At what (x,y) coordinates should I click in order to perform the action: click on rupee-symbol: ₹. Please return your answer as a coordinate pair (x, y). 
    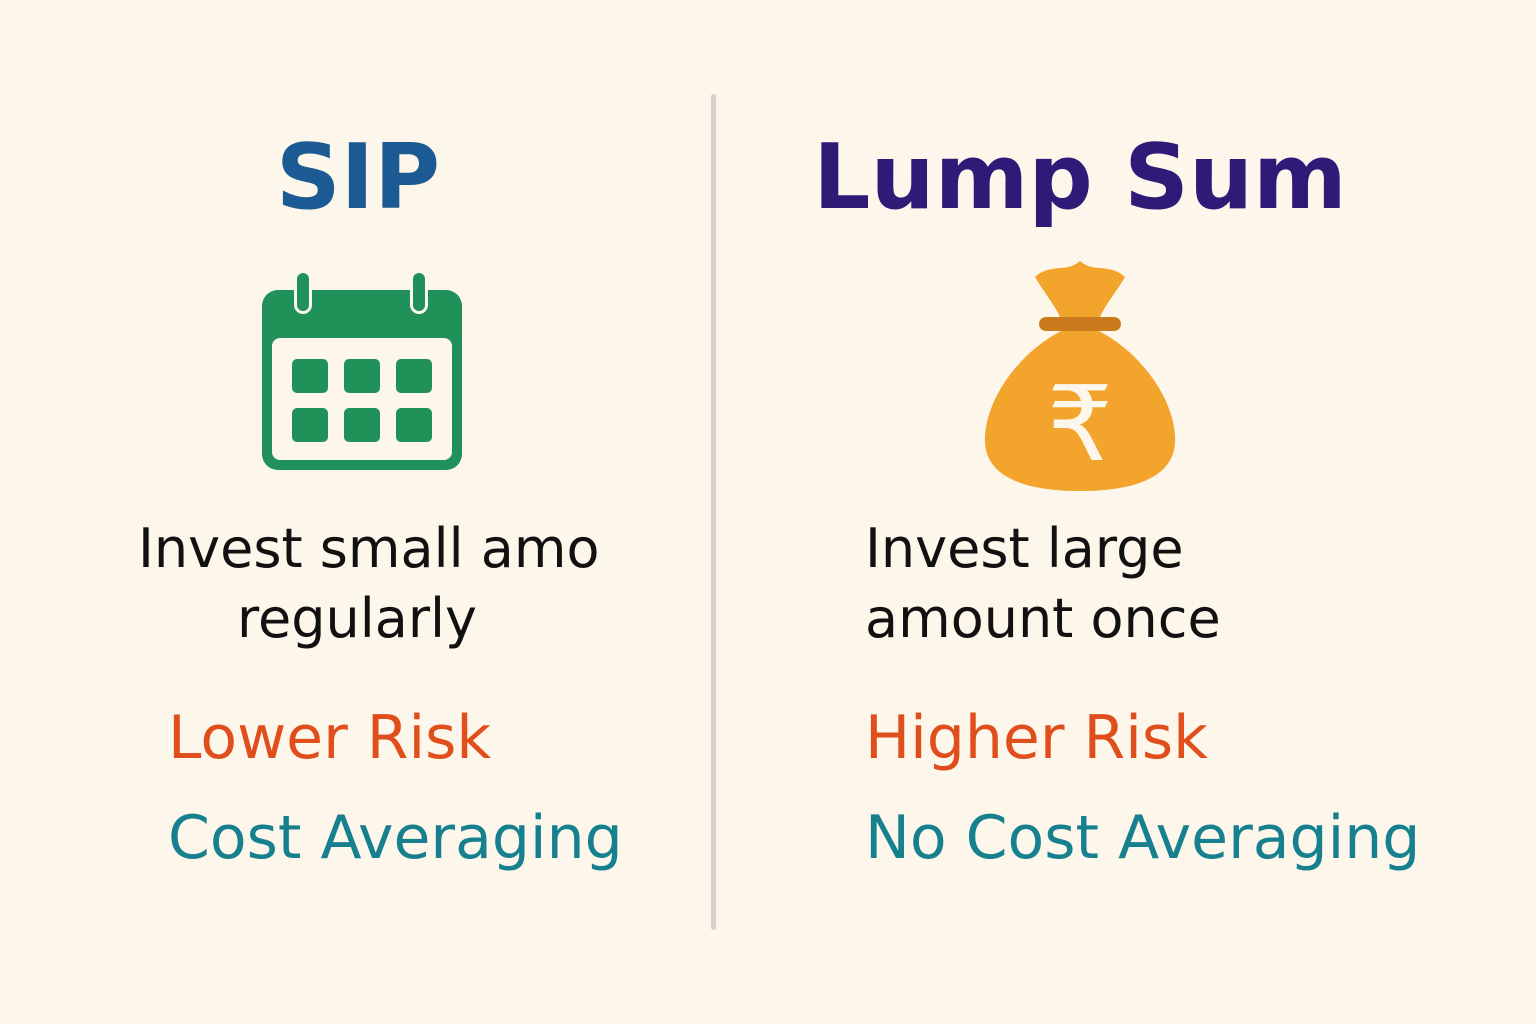
    Looking at the image, I should click on (1080, 424).